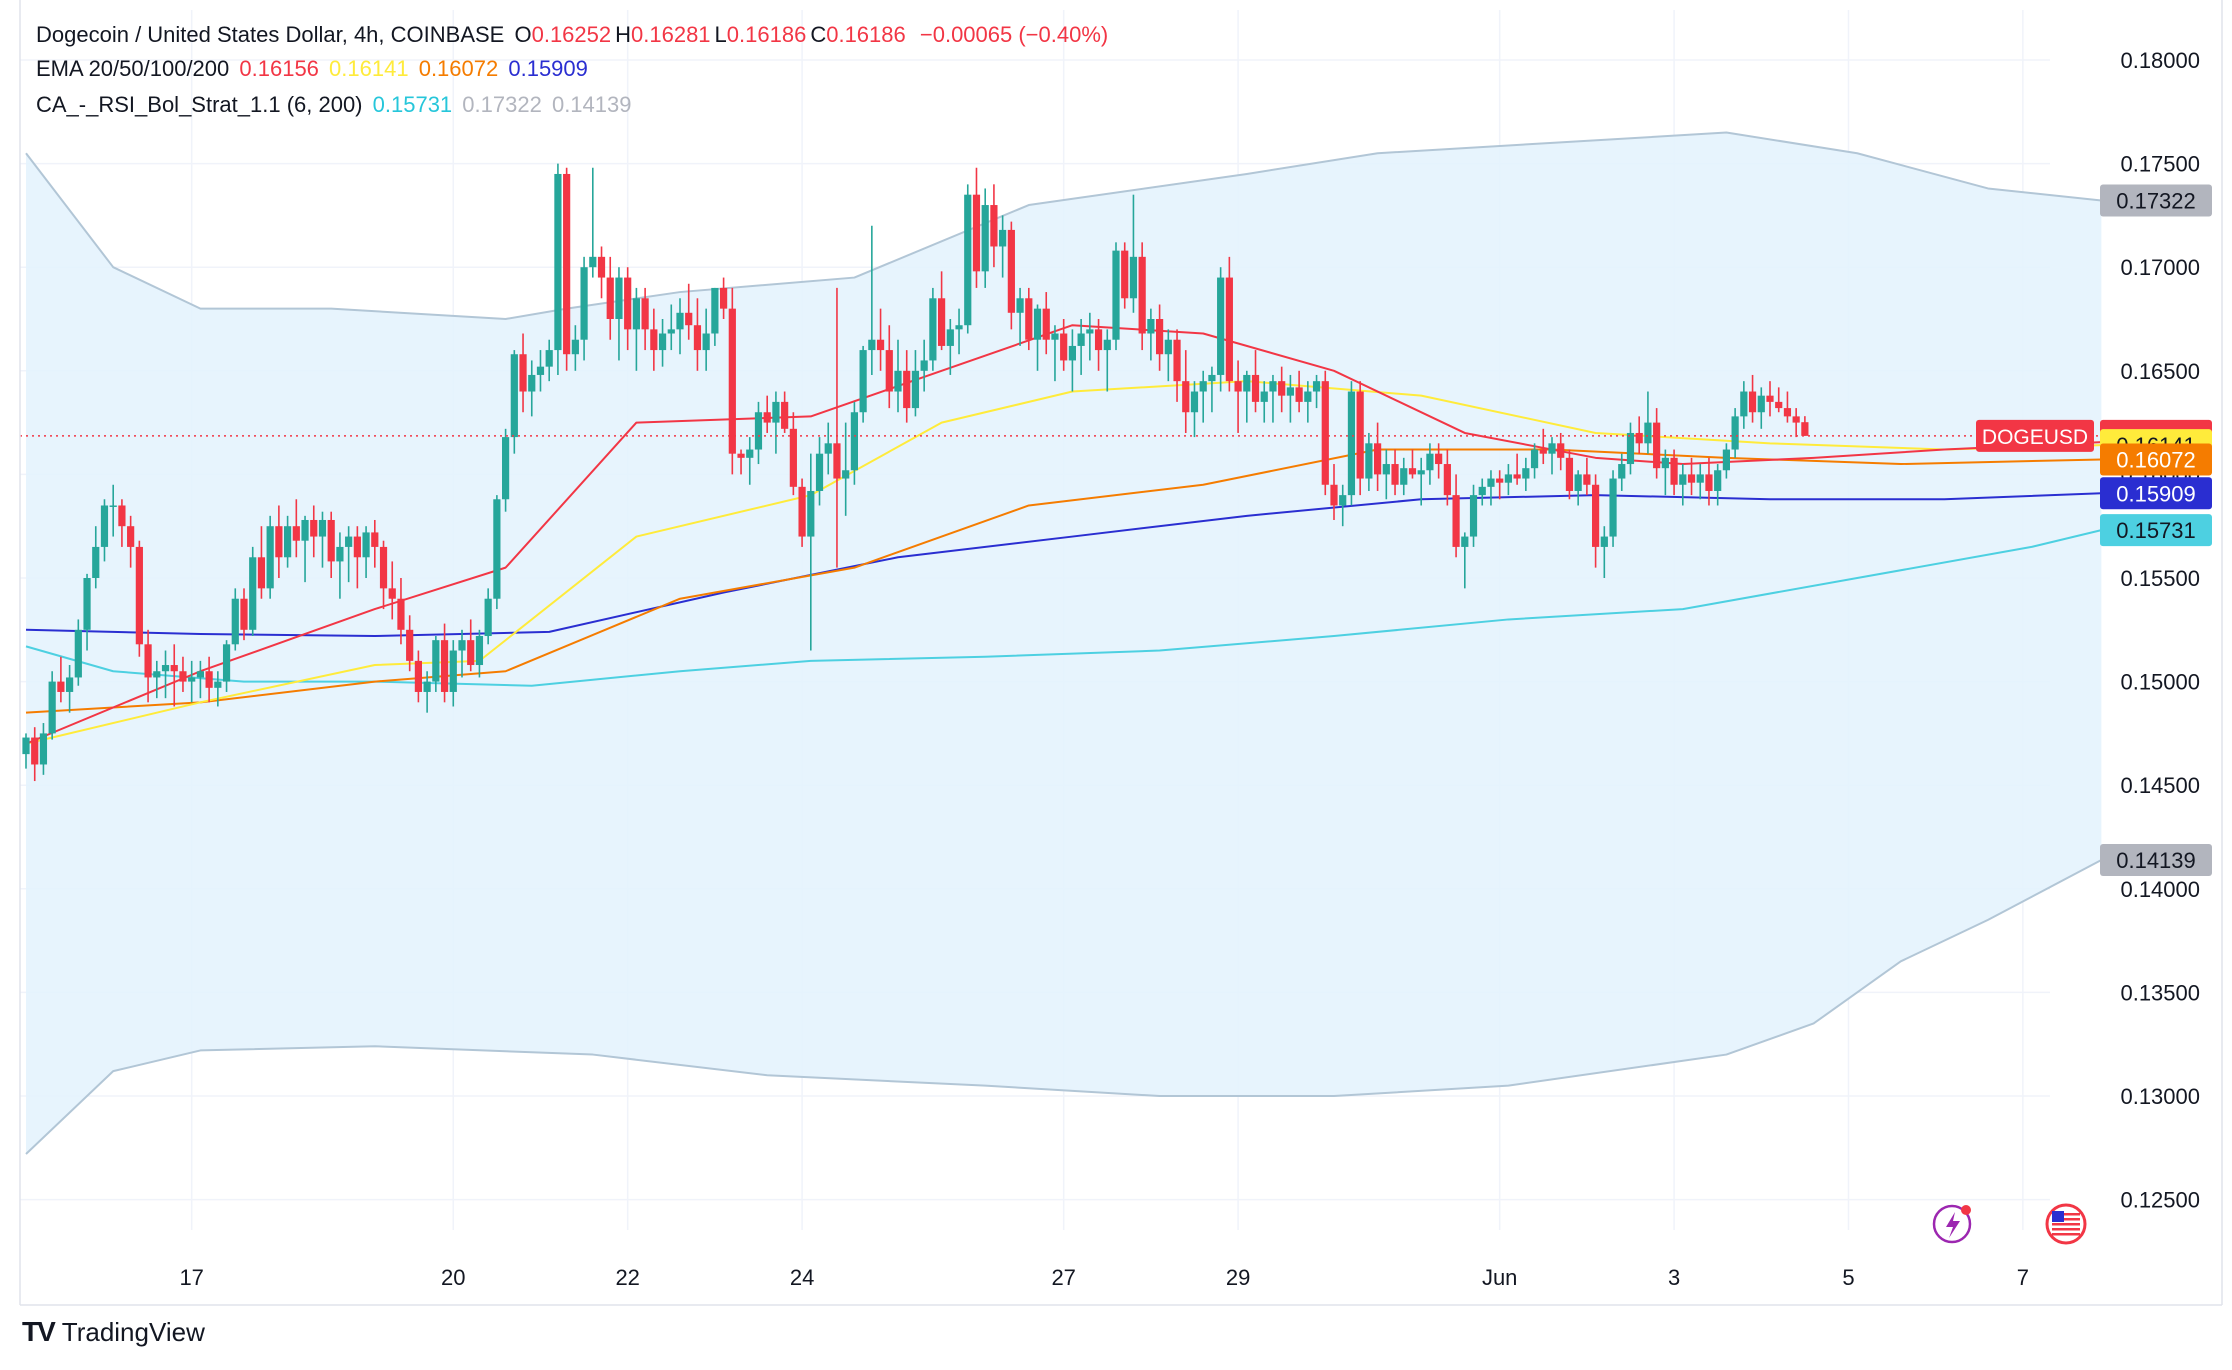 Image resolution: width=2232 pixels, height=1370 pixels. What do you see at coordinates (1063, 608) in the screenshot?
I see `rsi-basis-line` at bounding box center [1063, 608].